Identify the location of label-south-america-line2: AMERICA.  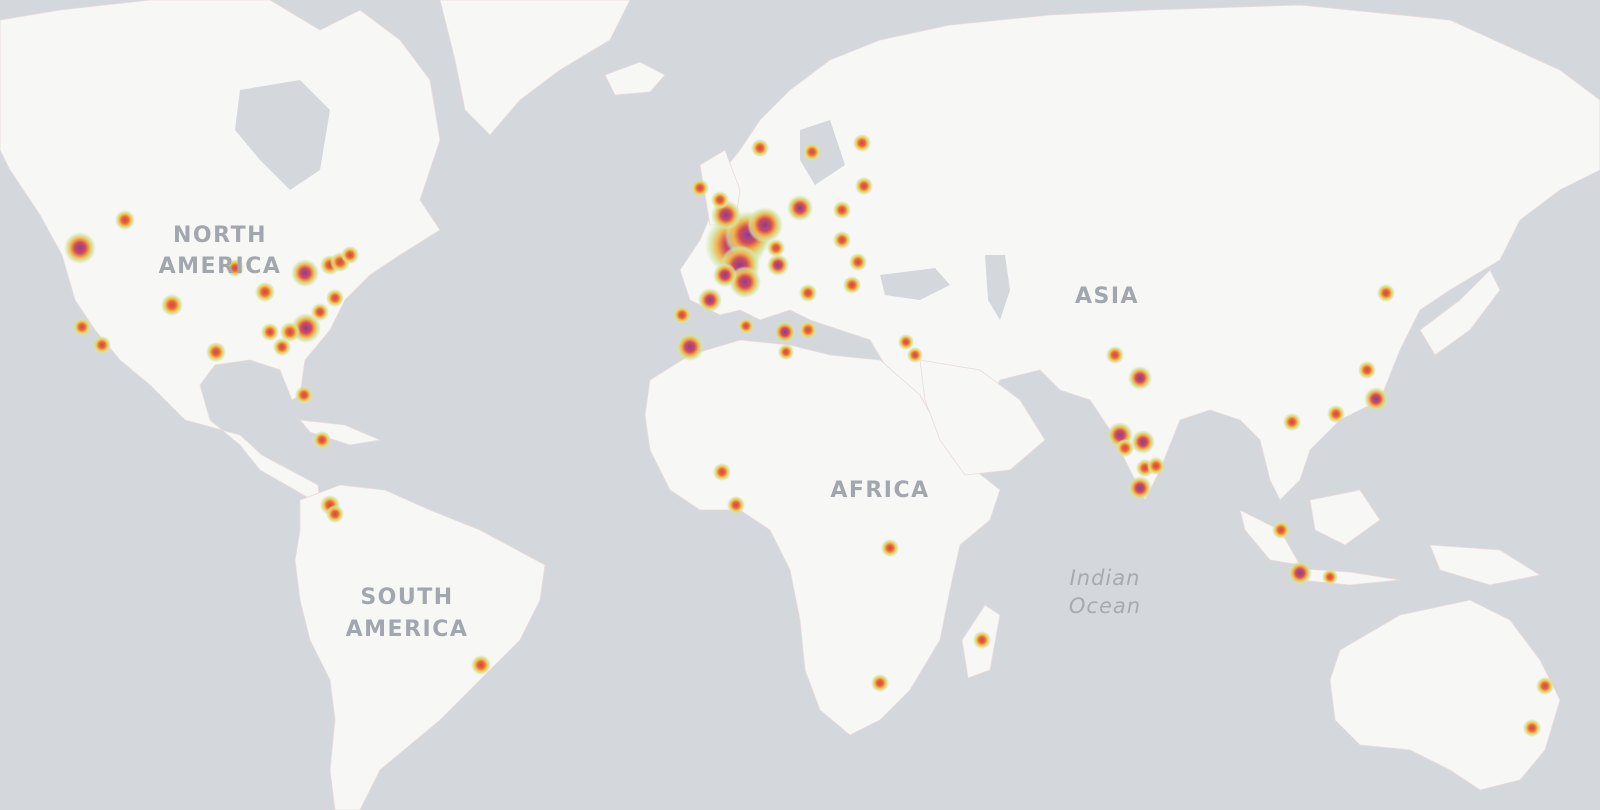
(407, 629).